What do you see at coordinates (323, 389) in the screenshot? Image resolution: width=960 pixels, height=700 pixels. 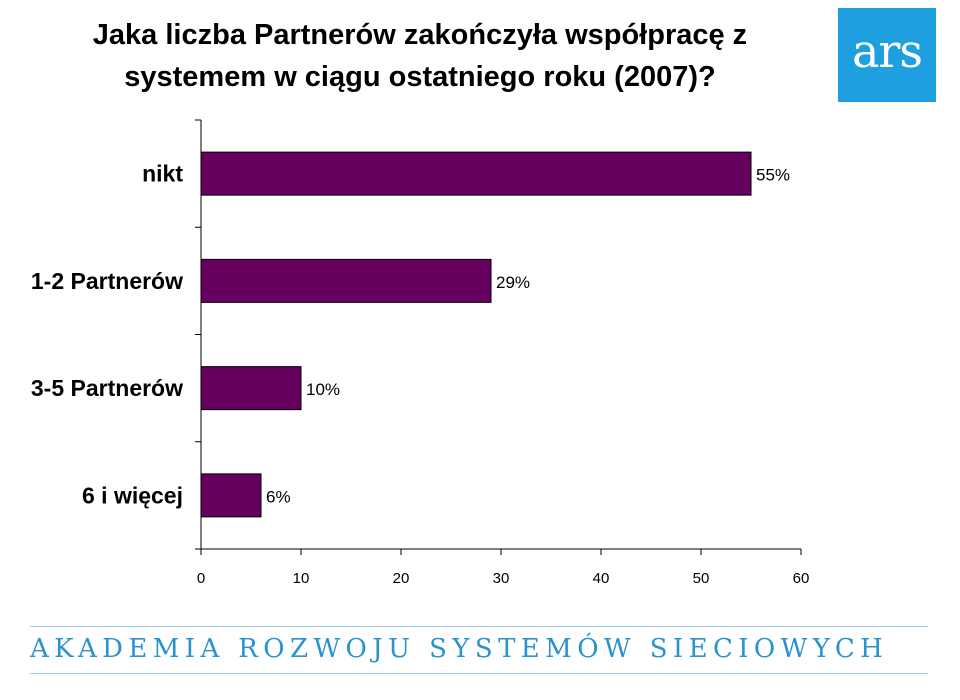 I see `data-label: 10%` at bounding box center [323, 389].